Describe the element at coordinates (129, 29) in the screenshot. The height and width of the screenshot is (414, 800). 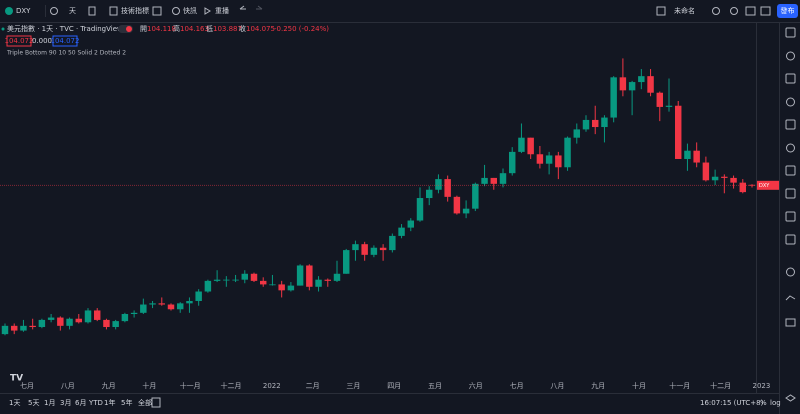
I see `legend-toggle-dot` at that location.